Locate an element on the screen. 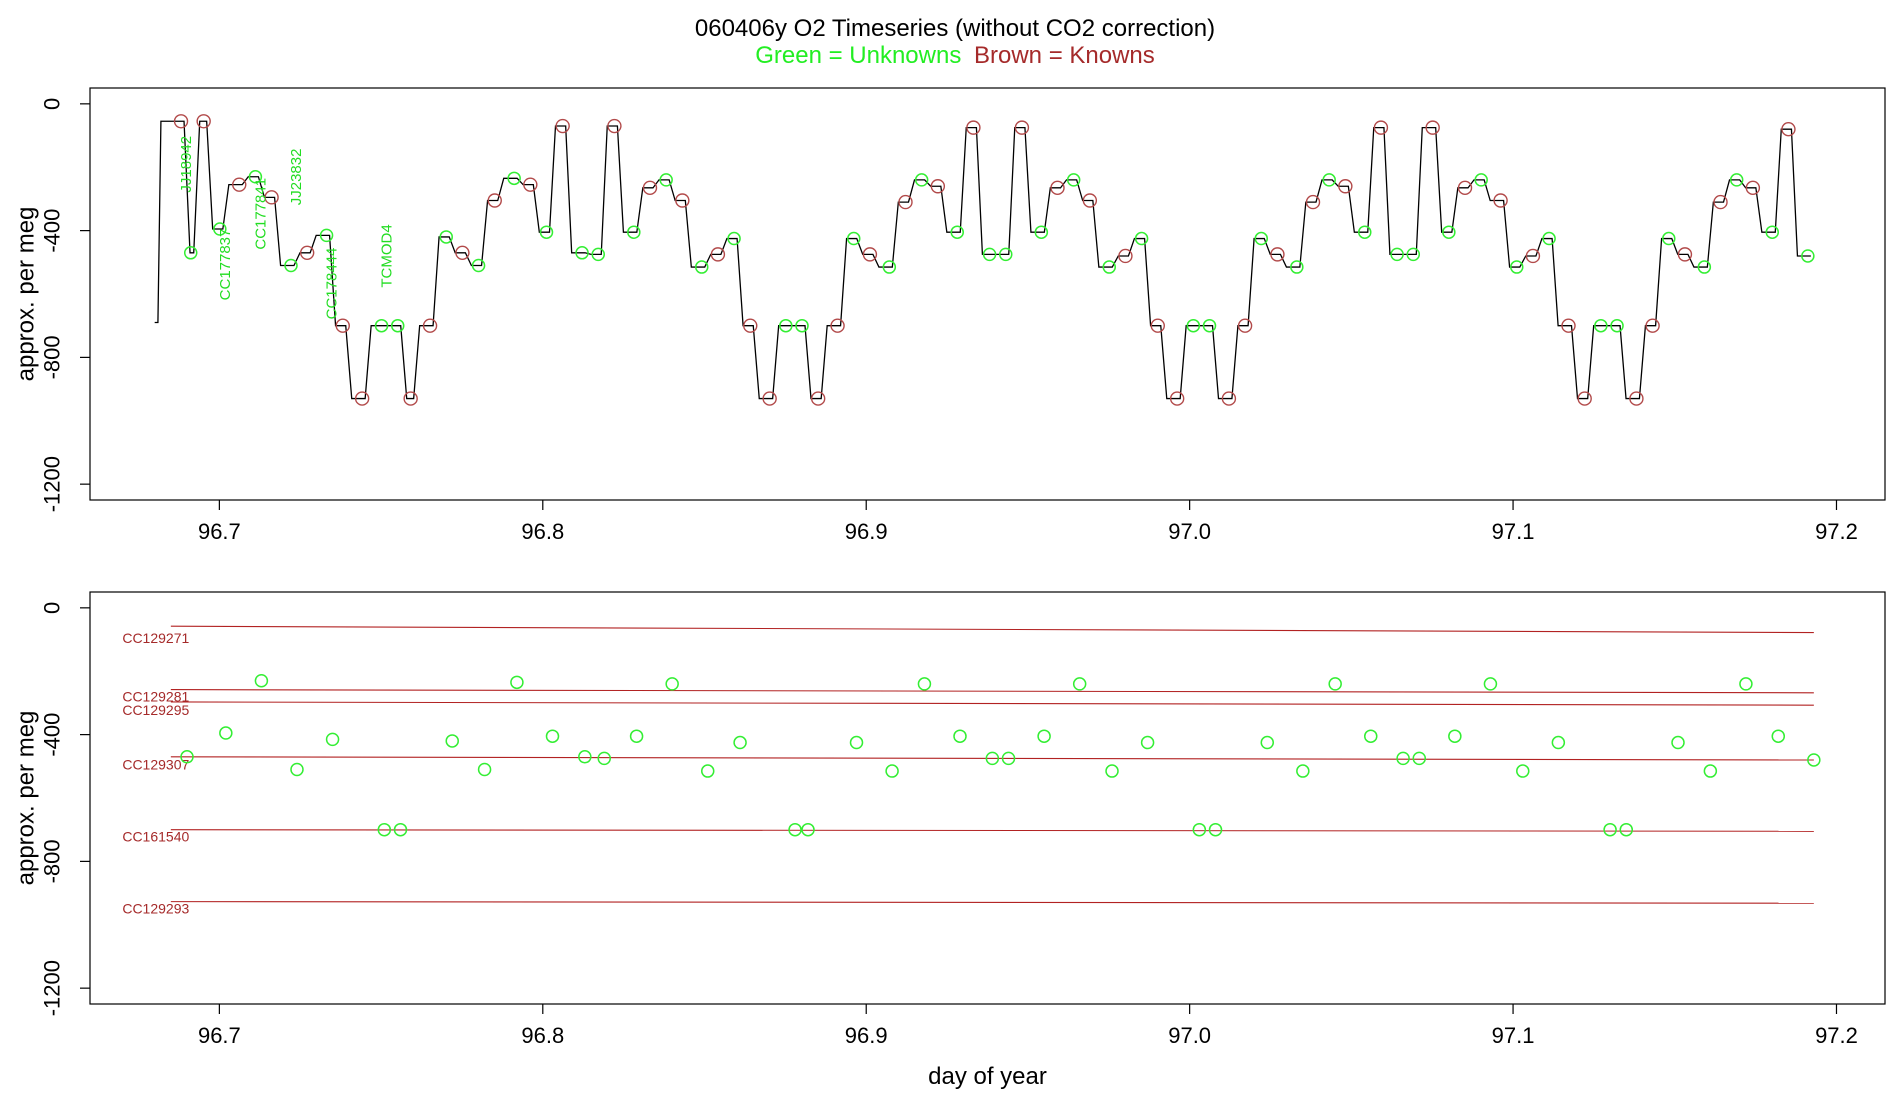 This screenshot has height=1100, width=1900. known-line-label: CC161540 is located at coordinates (155, 837).